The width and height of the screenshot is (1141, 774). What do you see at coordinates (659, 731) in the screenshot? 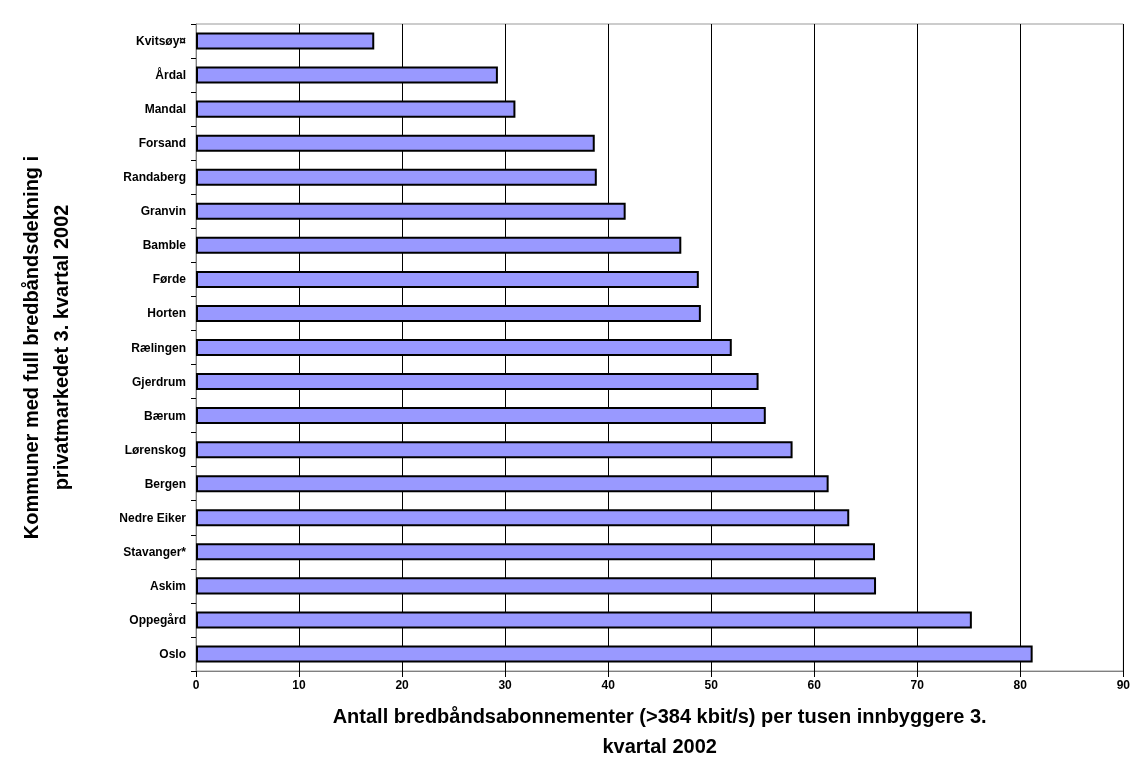
I see `x-axis-title: Antall bredbåndsabonnementer (>384 kbit/s) per tusen innbyggere 3. kvartal 2002` at bounding box center [659, 731].